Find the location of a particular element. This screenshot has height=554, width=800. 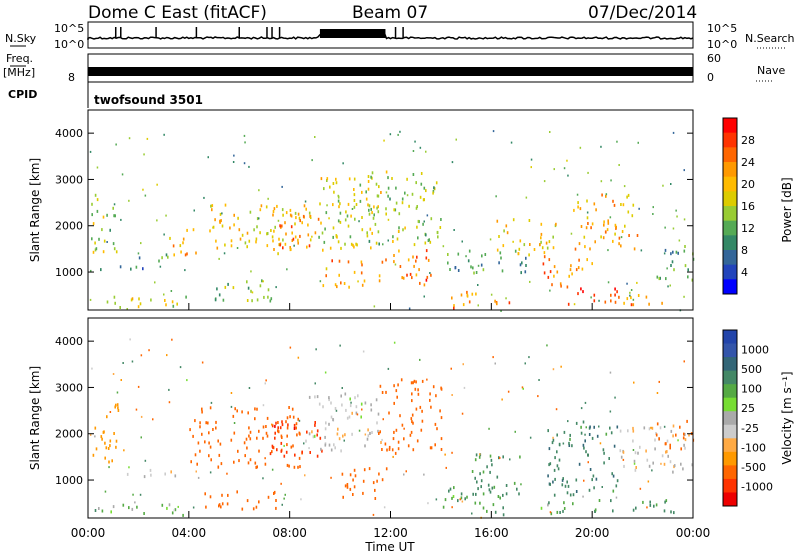

colorbar-tick-label: 500 is located at coordinates (751, 369).